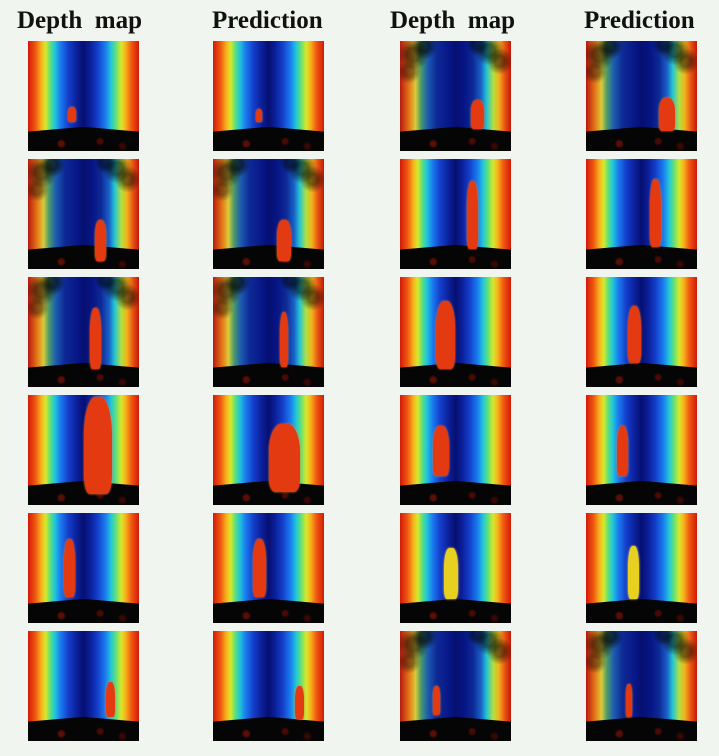  Describe the element at coordinates (83, 686) in the screenshot. I see `grid-image-r6-c1` at that location.